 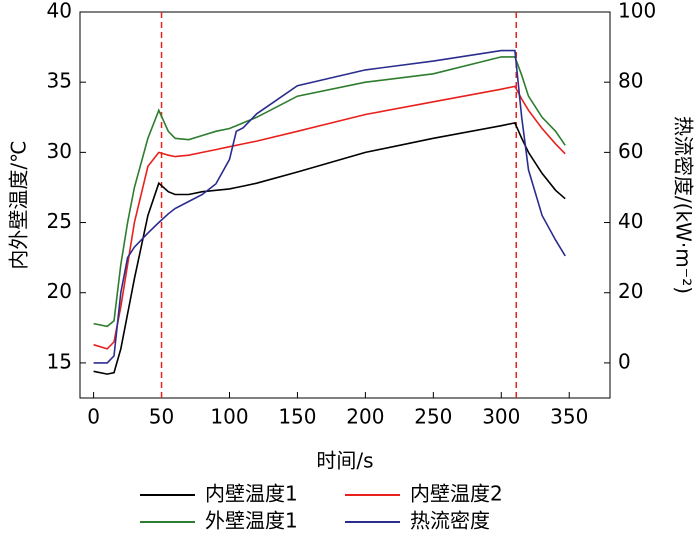 What do you see at coordinates (456, 494) in the screenshot?
I see `legend-label: 内壁温度2` at bounding box center [456, 494].